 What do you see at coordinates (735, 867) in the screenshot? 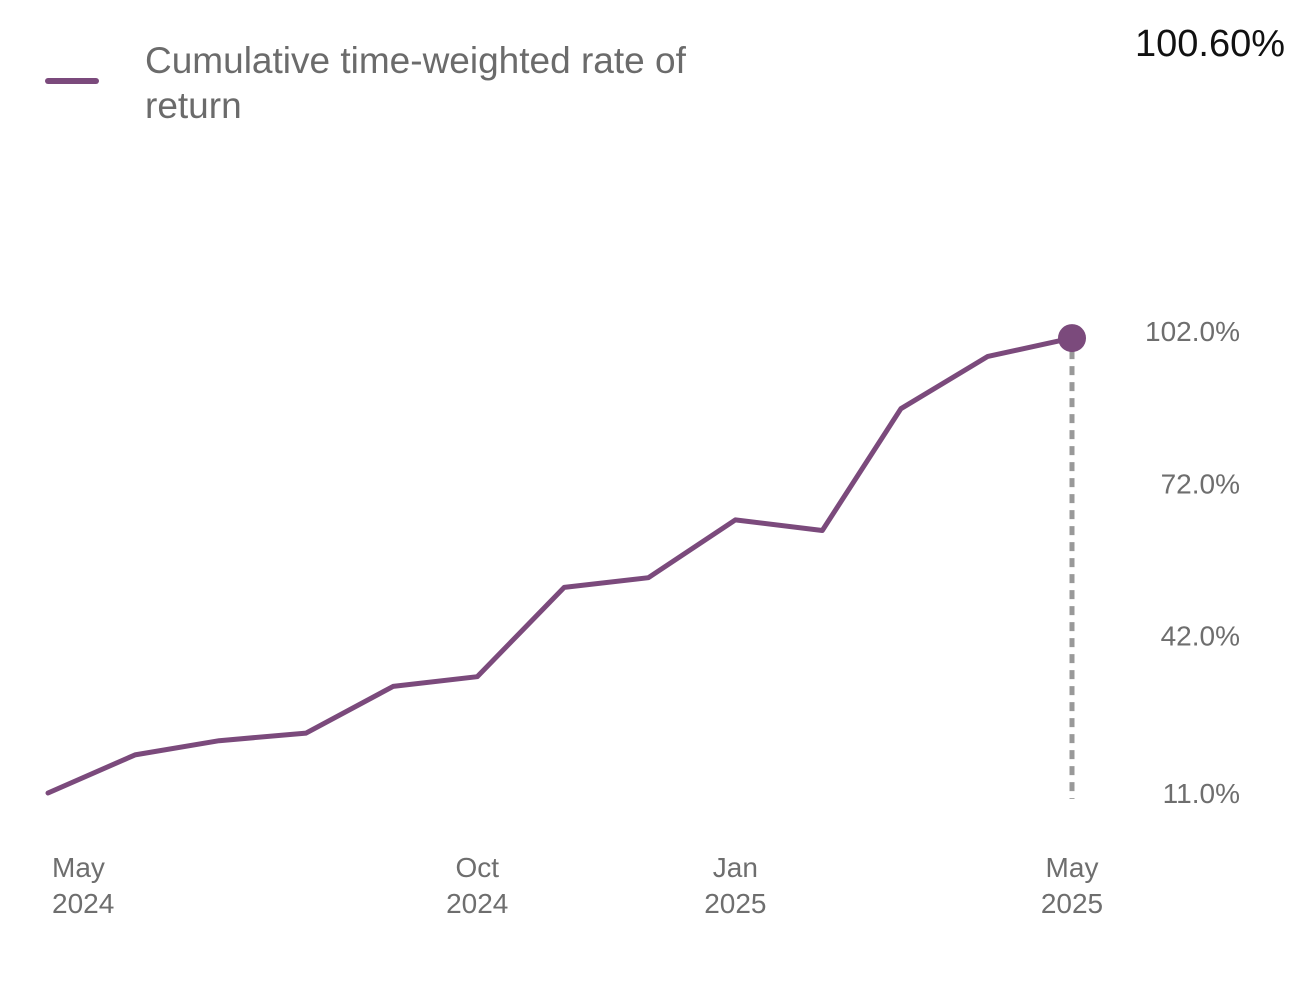
I see `x-tick-month: Jan` at bounding box center [735, 867].